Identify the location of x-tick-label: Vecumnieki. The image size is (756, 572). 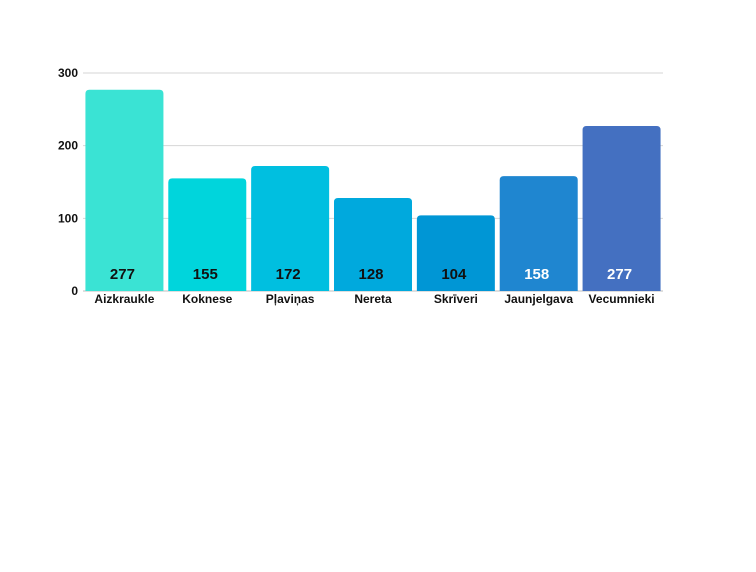
(622, 299).